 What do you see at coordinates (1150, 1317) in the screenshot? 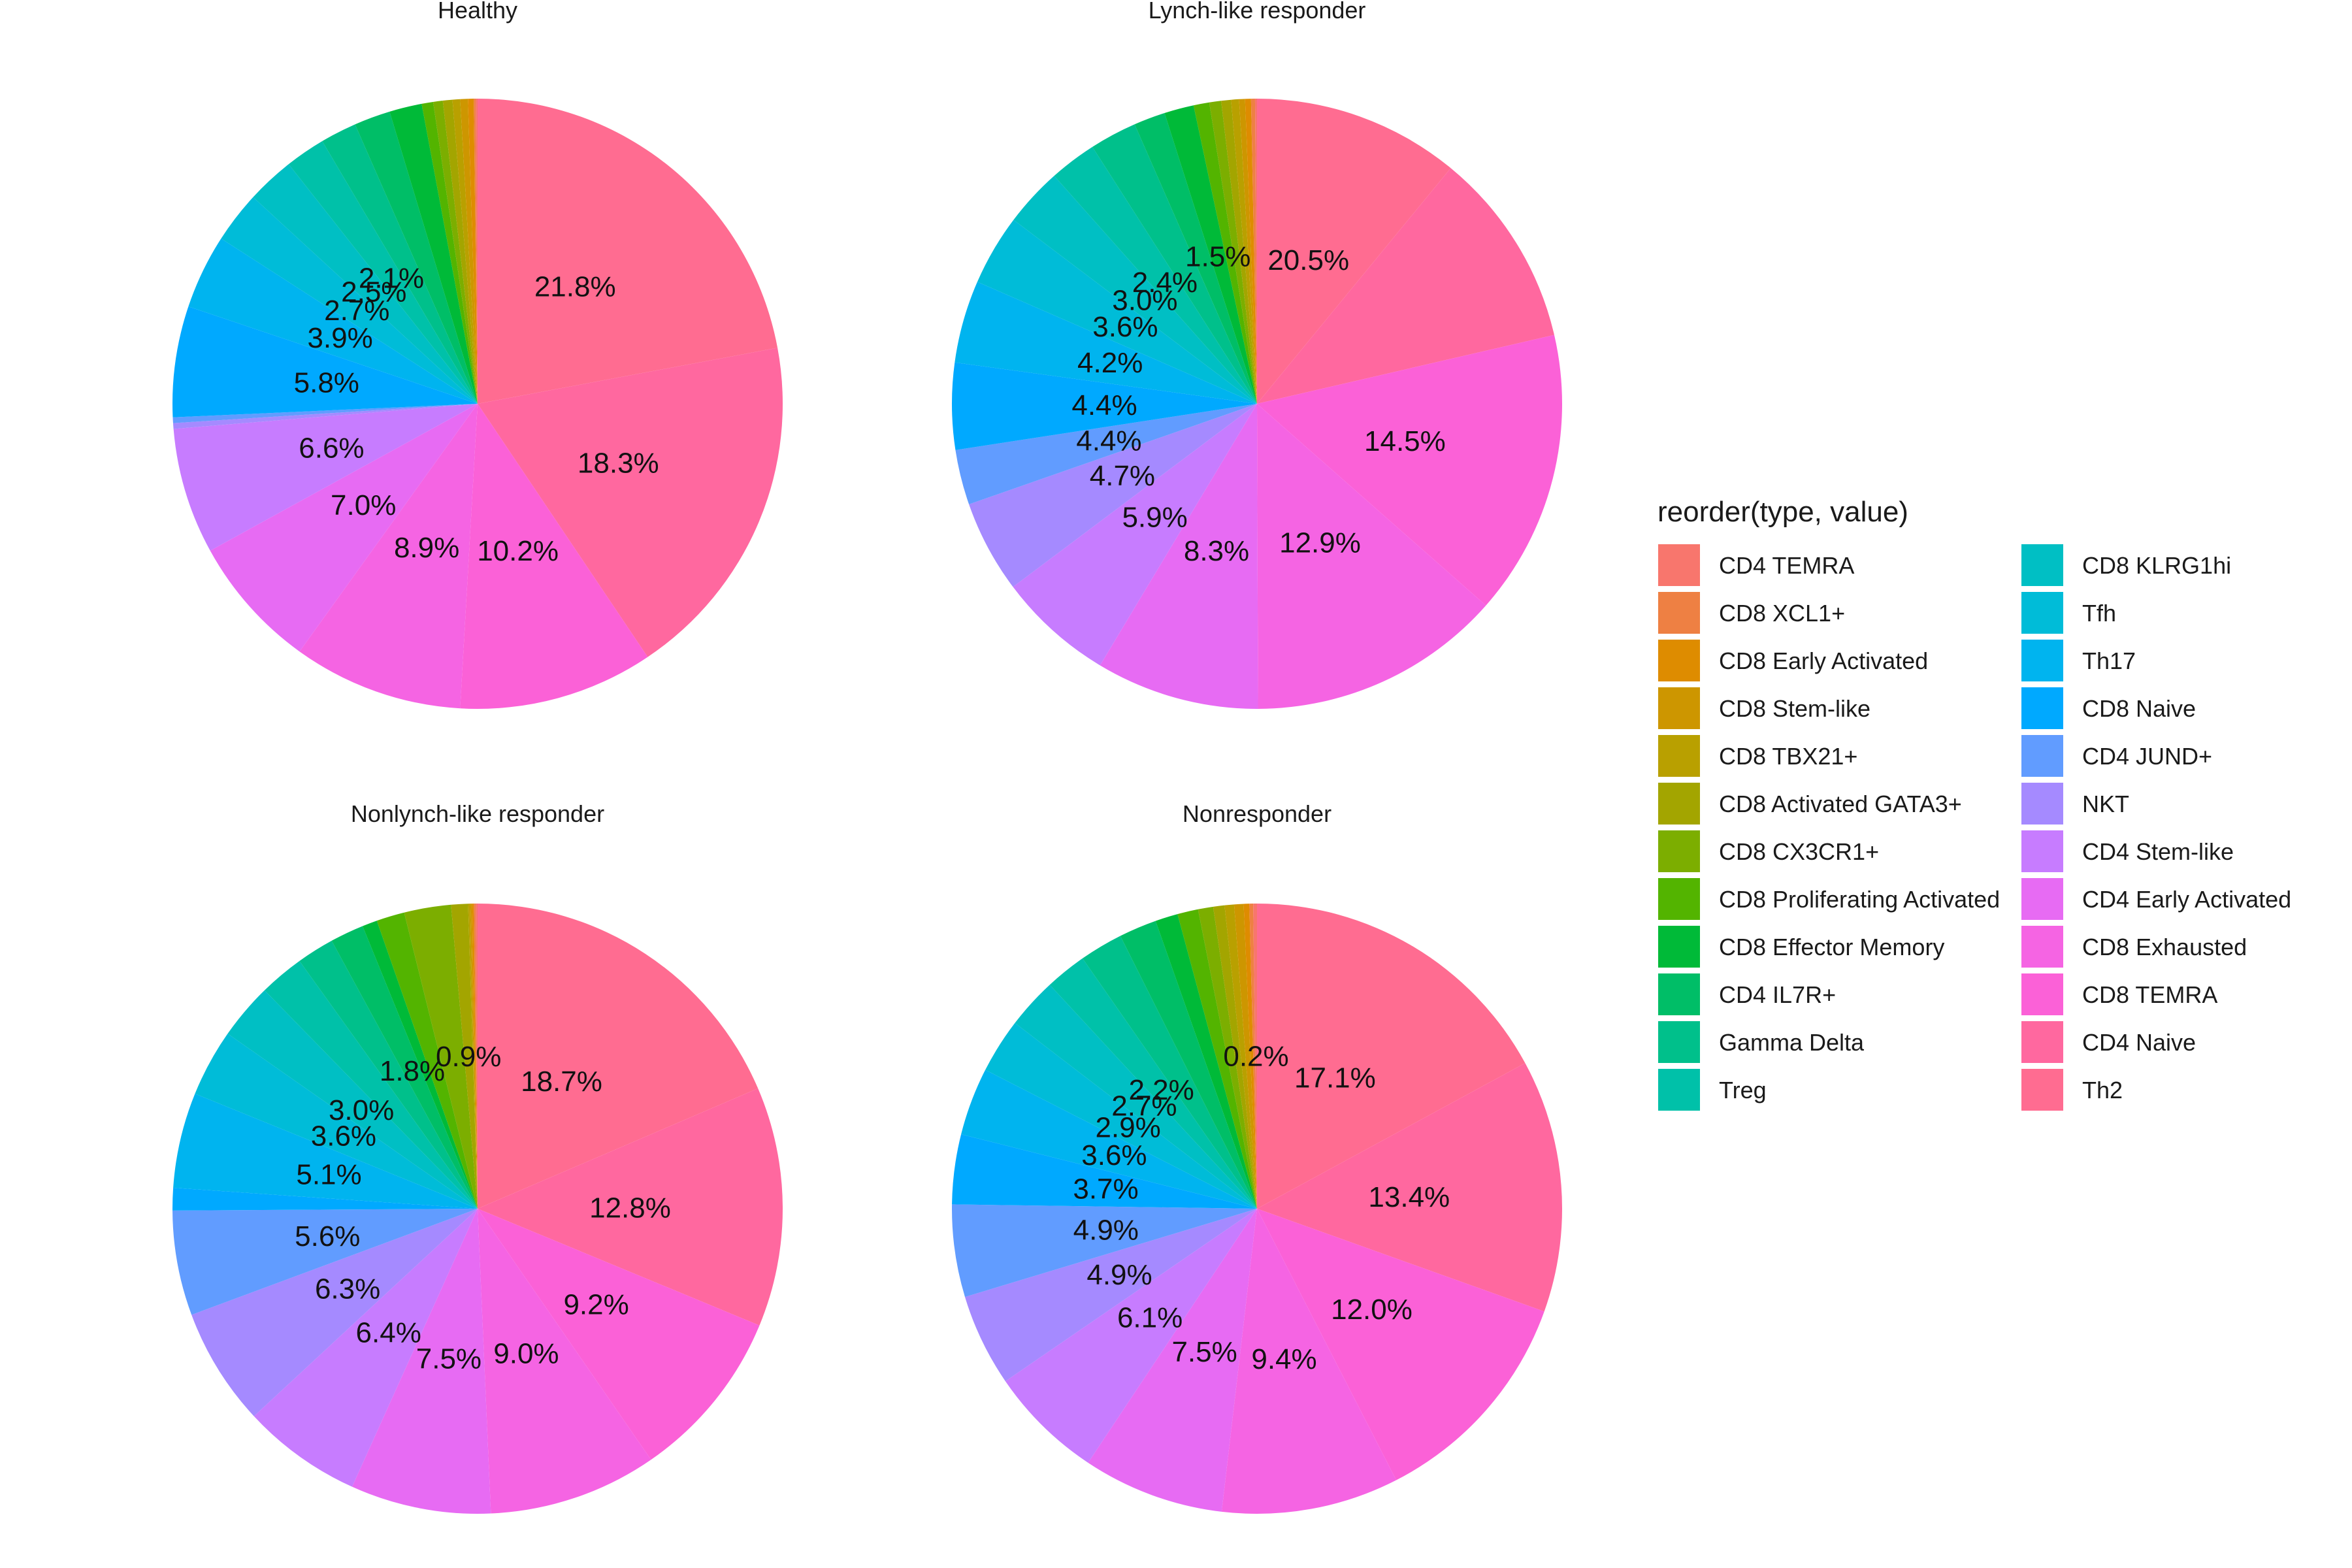
I see `slice-label: 6.1%` at bounding box center [1150, 1317].